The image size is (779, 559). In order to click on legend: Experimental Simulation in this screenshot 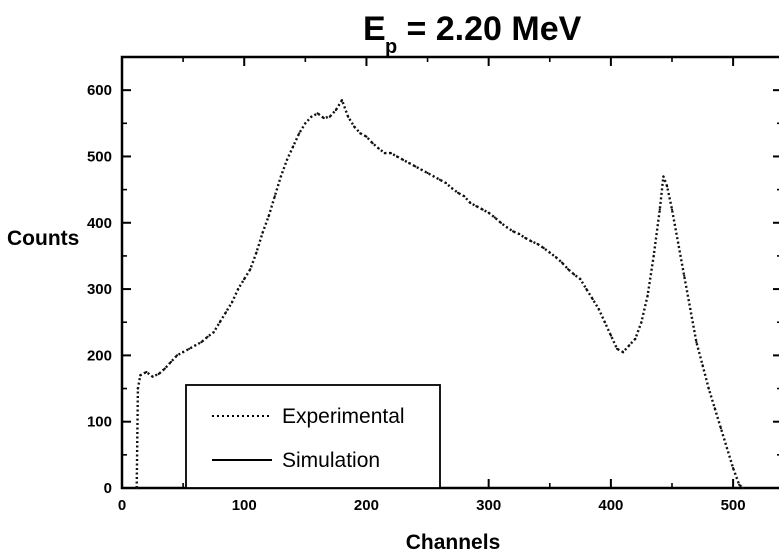, I will do `click(313, 436)`.